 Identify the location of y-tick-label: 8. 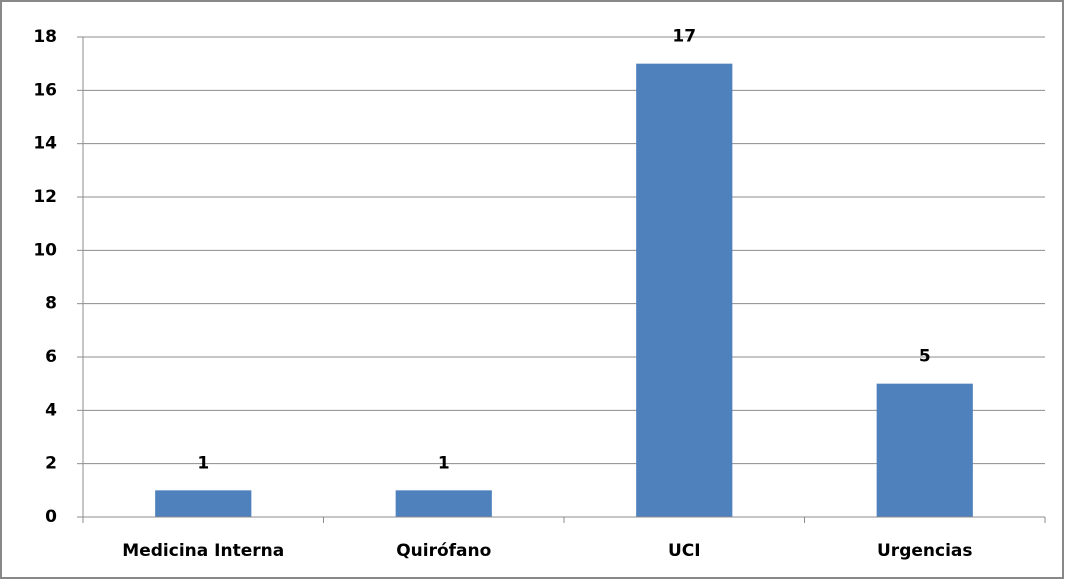
(51, 304).